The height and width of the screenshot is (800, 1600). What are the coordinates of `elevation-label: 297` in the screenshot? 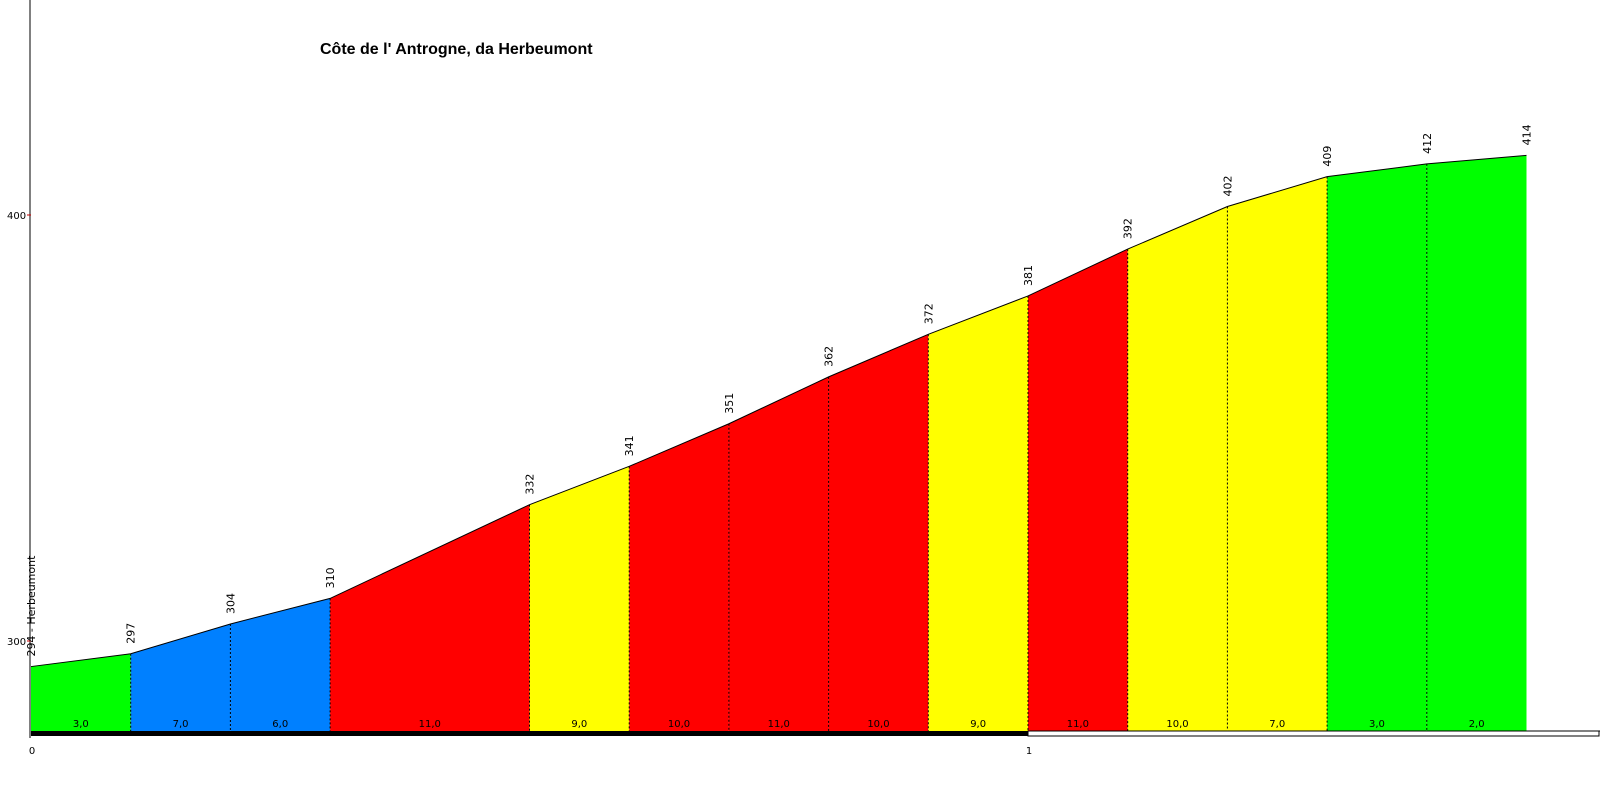 It's located at (131, 633).